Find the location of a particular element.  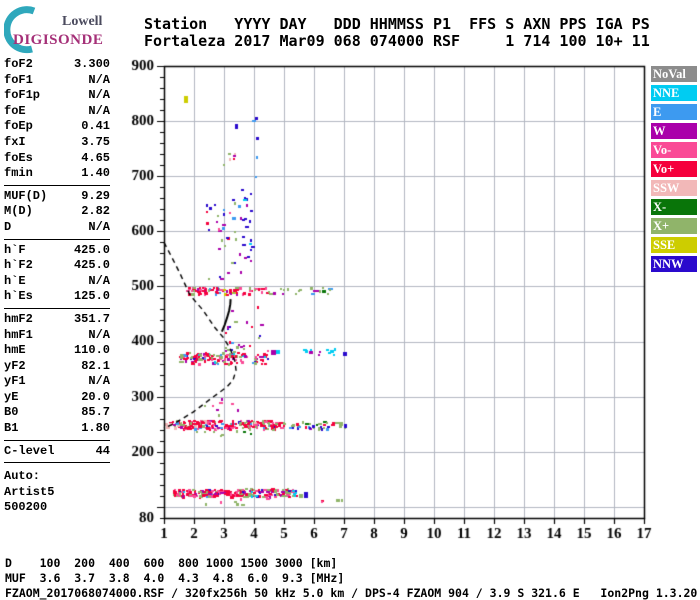

param-name: yF1 is located at coordinates (15, 381).